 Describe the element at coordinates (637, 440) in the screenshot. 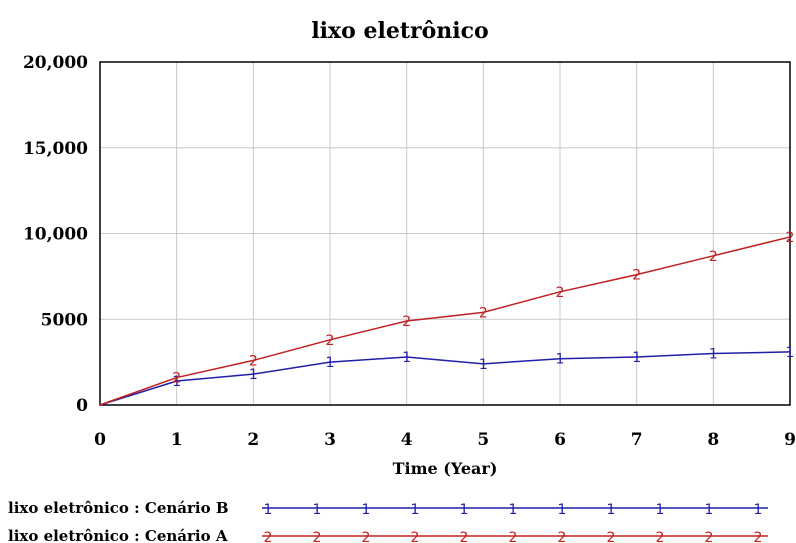

I see `x-tick-label: 7` at that location.